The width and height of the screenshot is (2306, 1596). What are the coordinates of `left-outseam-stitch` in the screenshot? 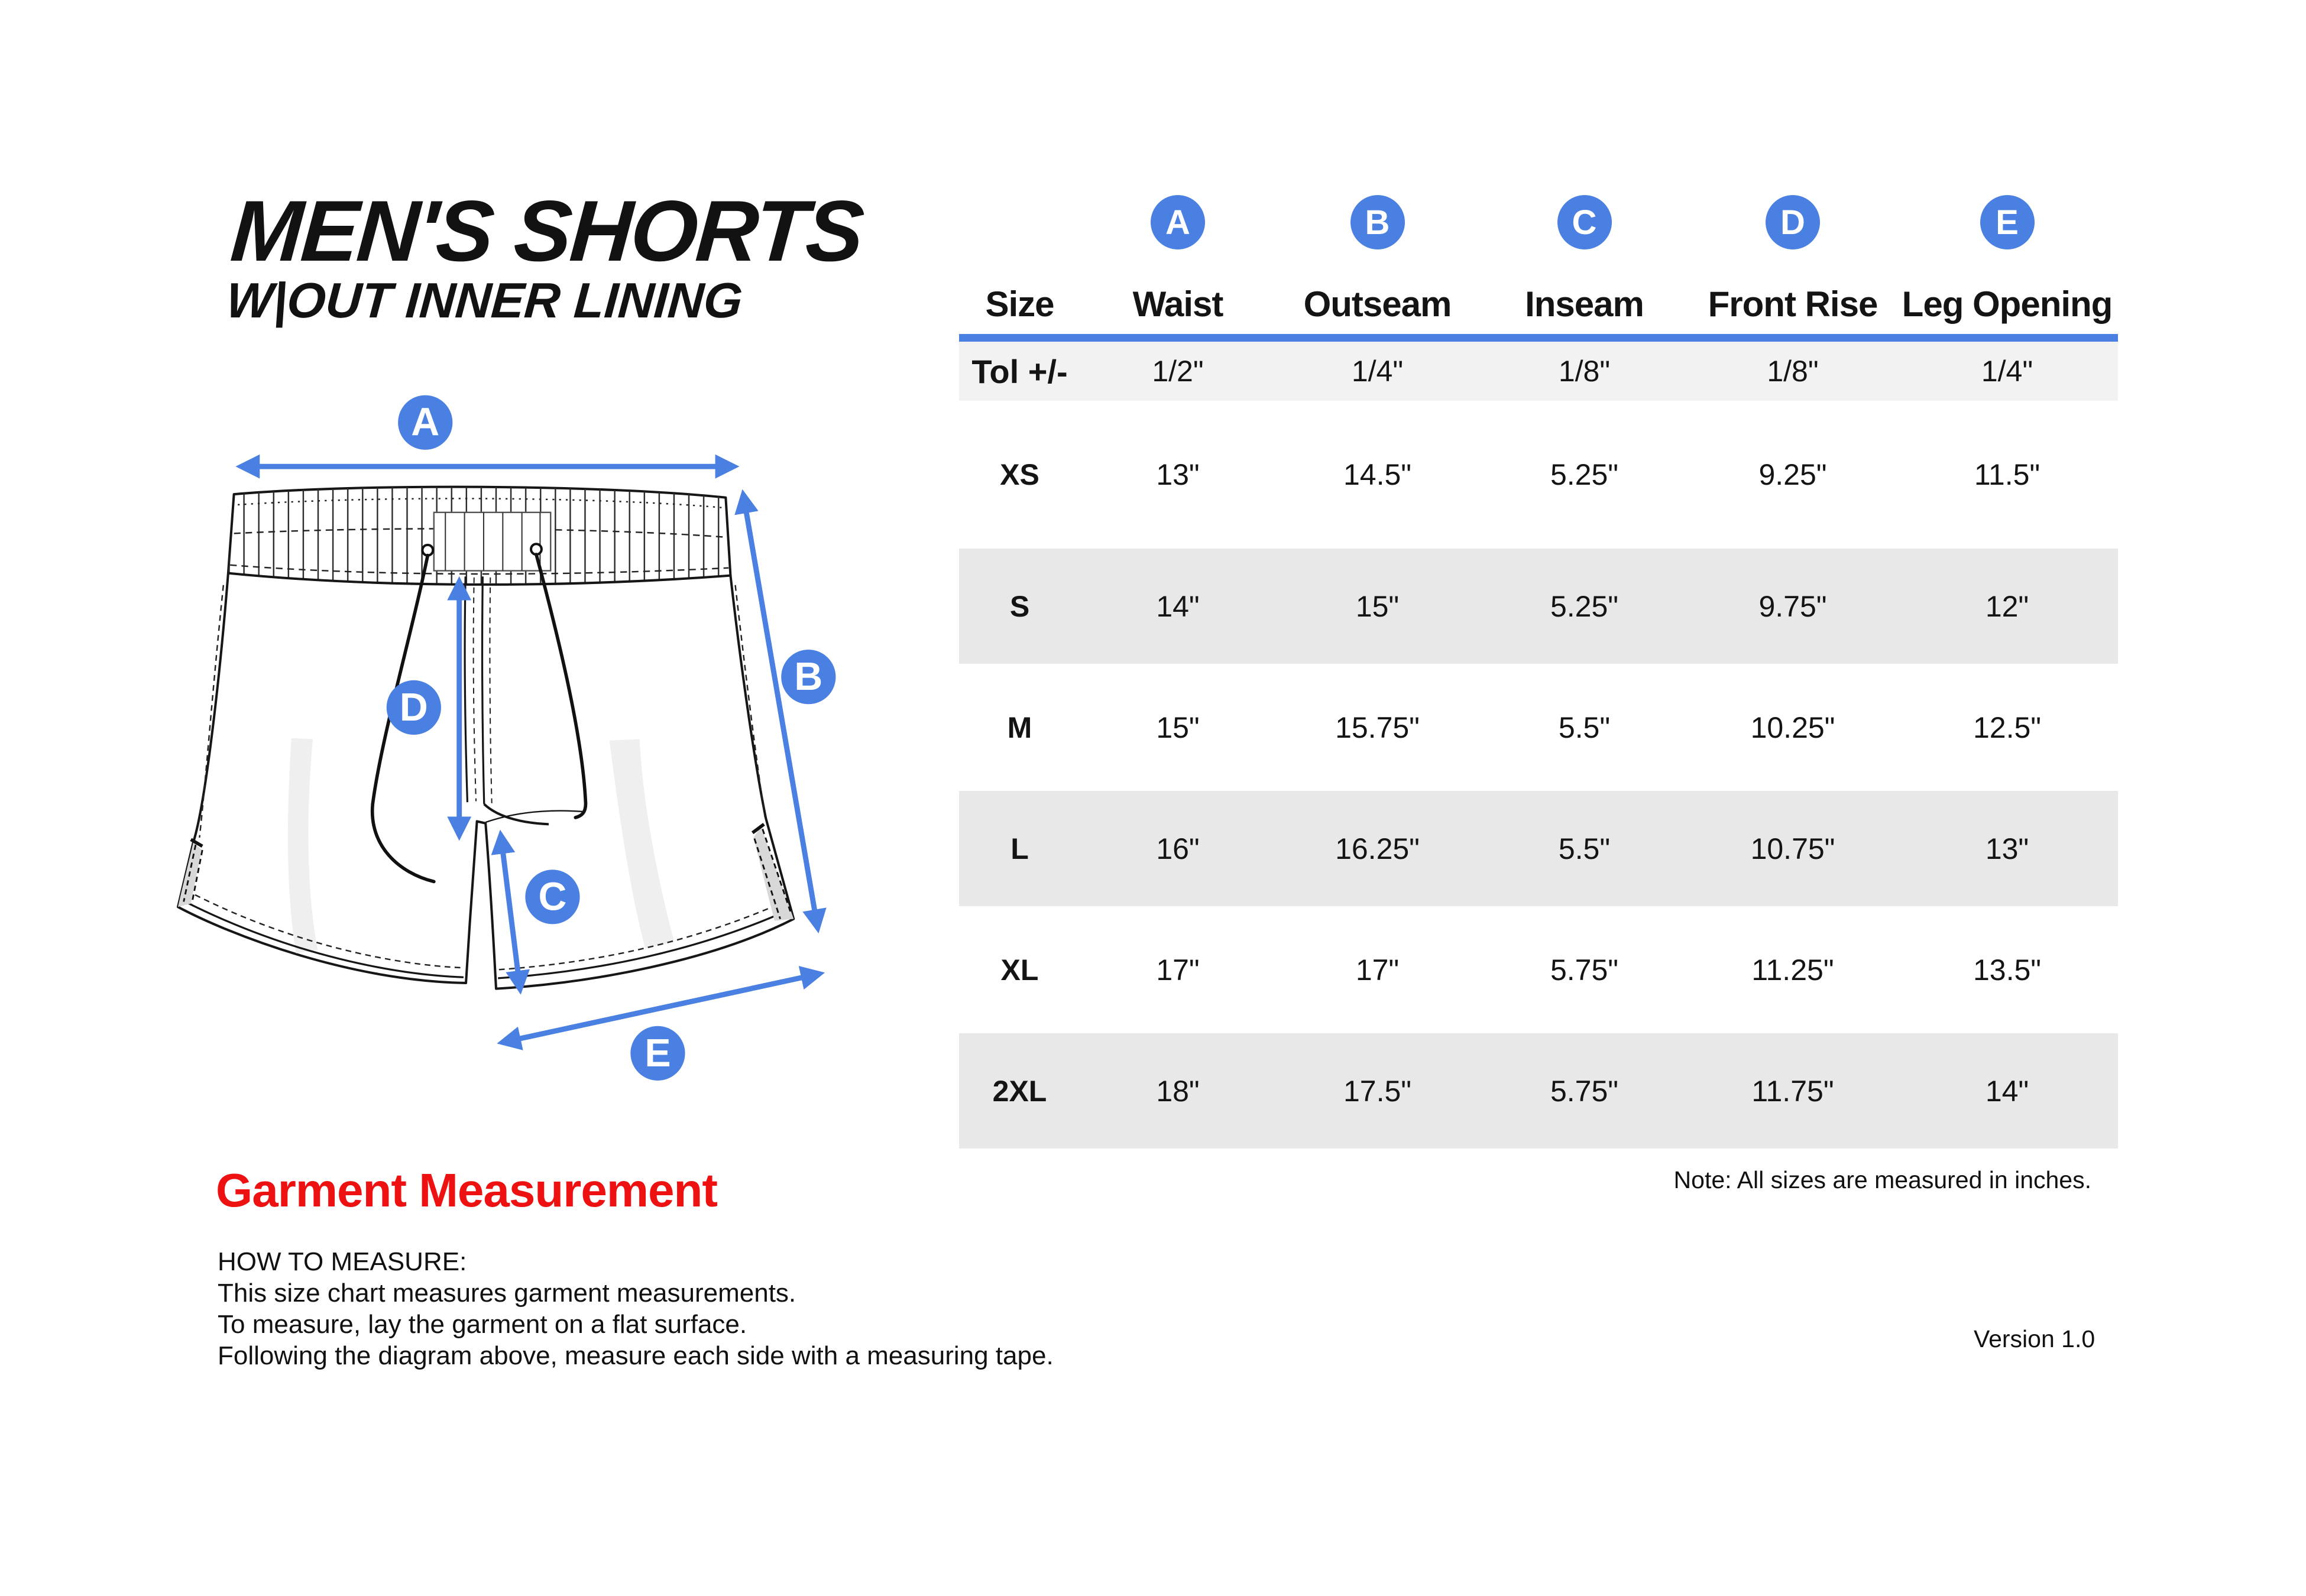 It's located at (212, 711).